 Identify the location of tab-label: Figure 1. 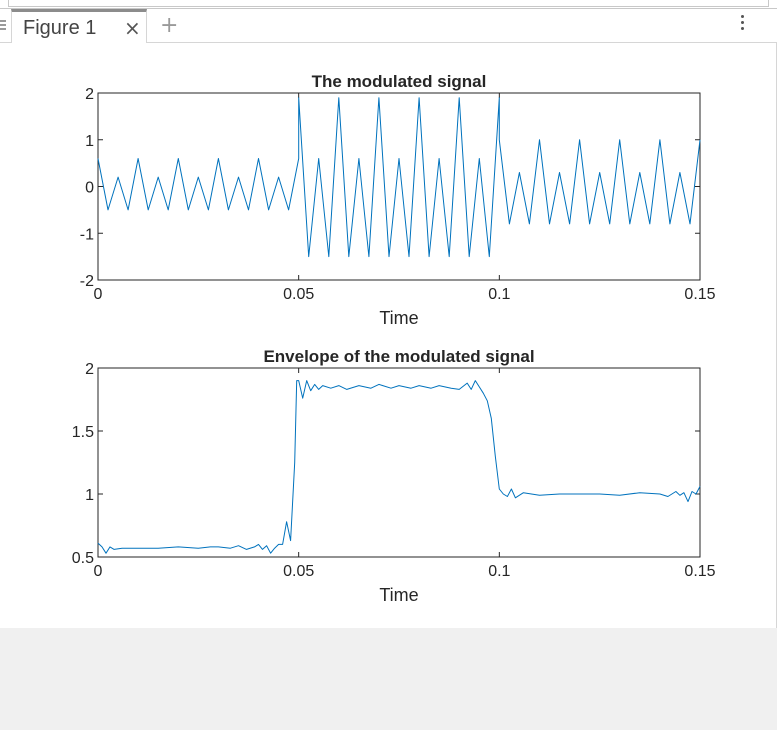
(60, 28).